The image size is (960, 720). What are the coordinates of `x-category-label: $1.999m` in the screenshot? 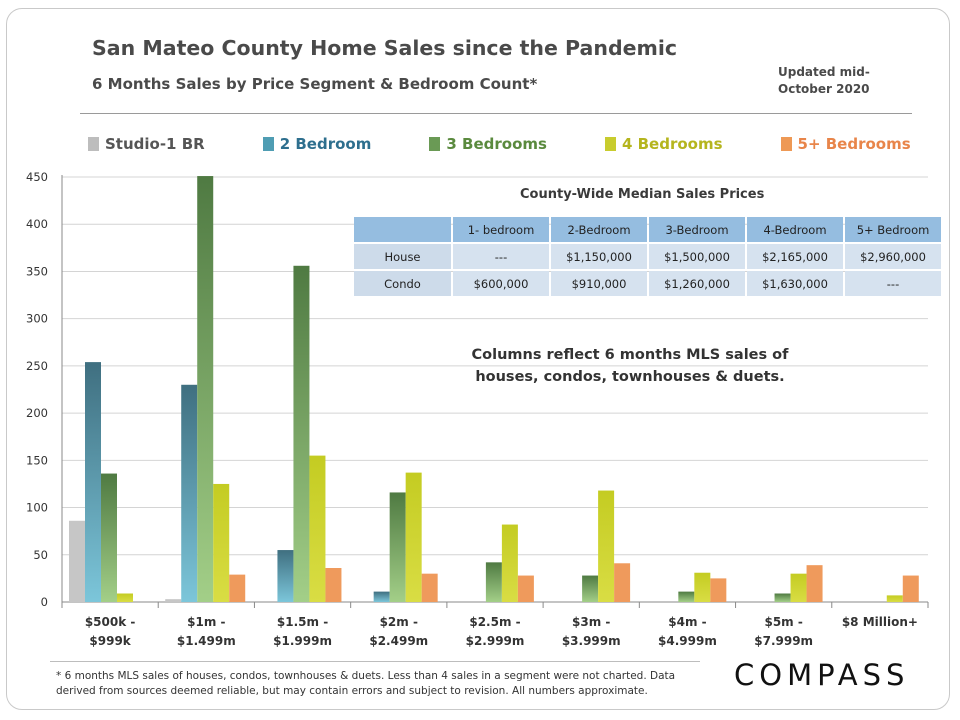 It's located at (302, 641).